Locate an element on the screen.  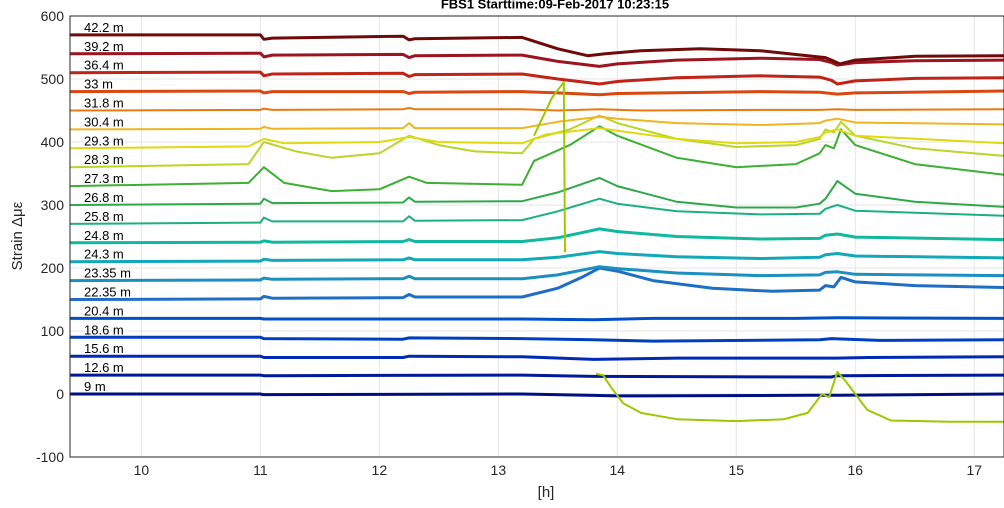
x-tick-label: 11 is located at coordinates (260, 470).